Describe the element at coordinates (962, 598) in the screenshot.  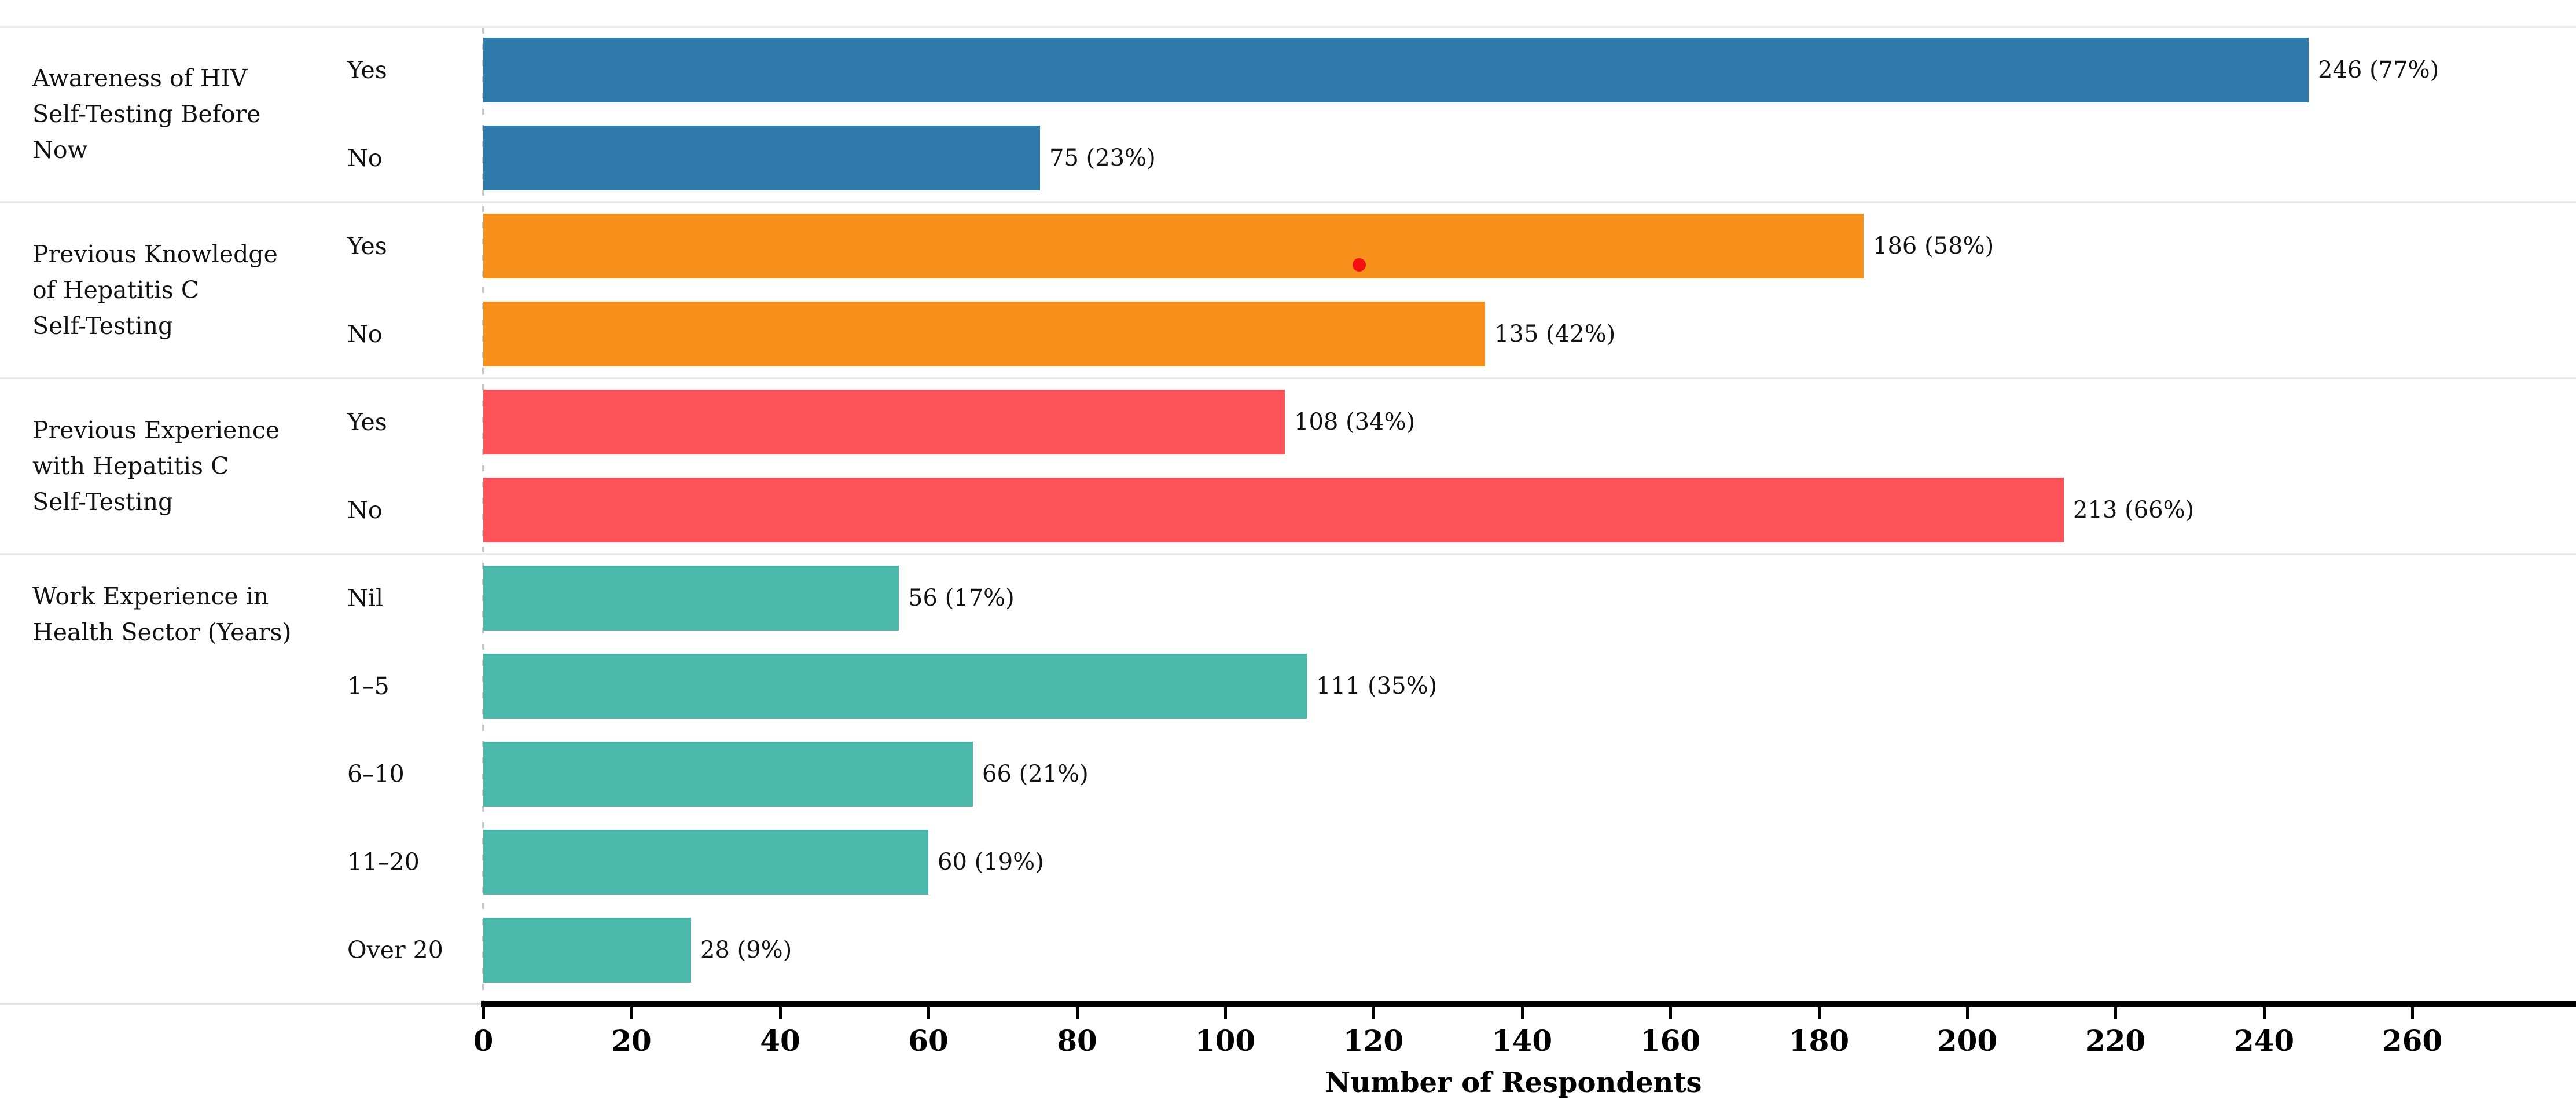
I see `bar-value-label: 56 (17%)` at that location.